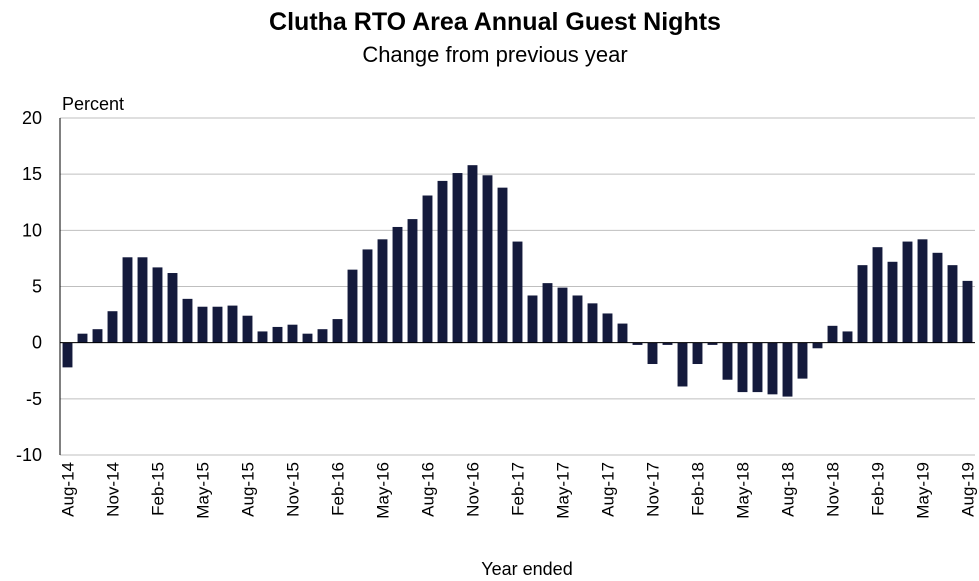 Image resolution: width=979 pixels, height=581 pixels. What do you see at coordinates (32, 174) in the screenshot?
I see `y-tick-label: 15` at bounding box center [32, 174].